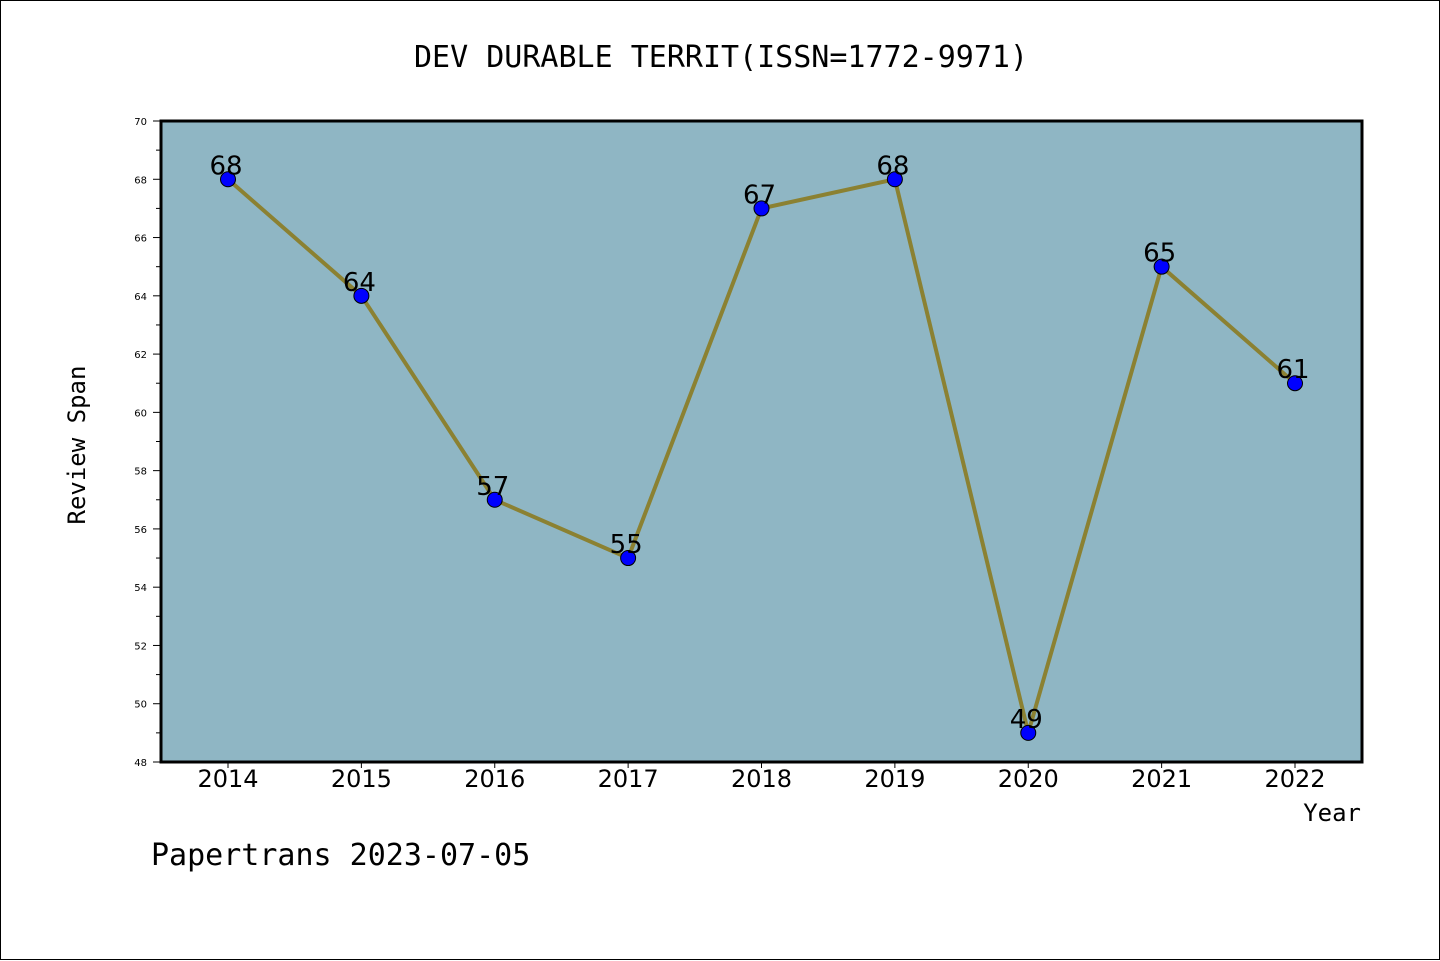 This screenshot has height=961, width=1440. I want to click on x-tick-label: 2017, so click(628, 779).